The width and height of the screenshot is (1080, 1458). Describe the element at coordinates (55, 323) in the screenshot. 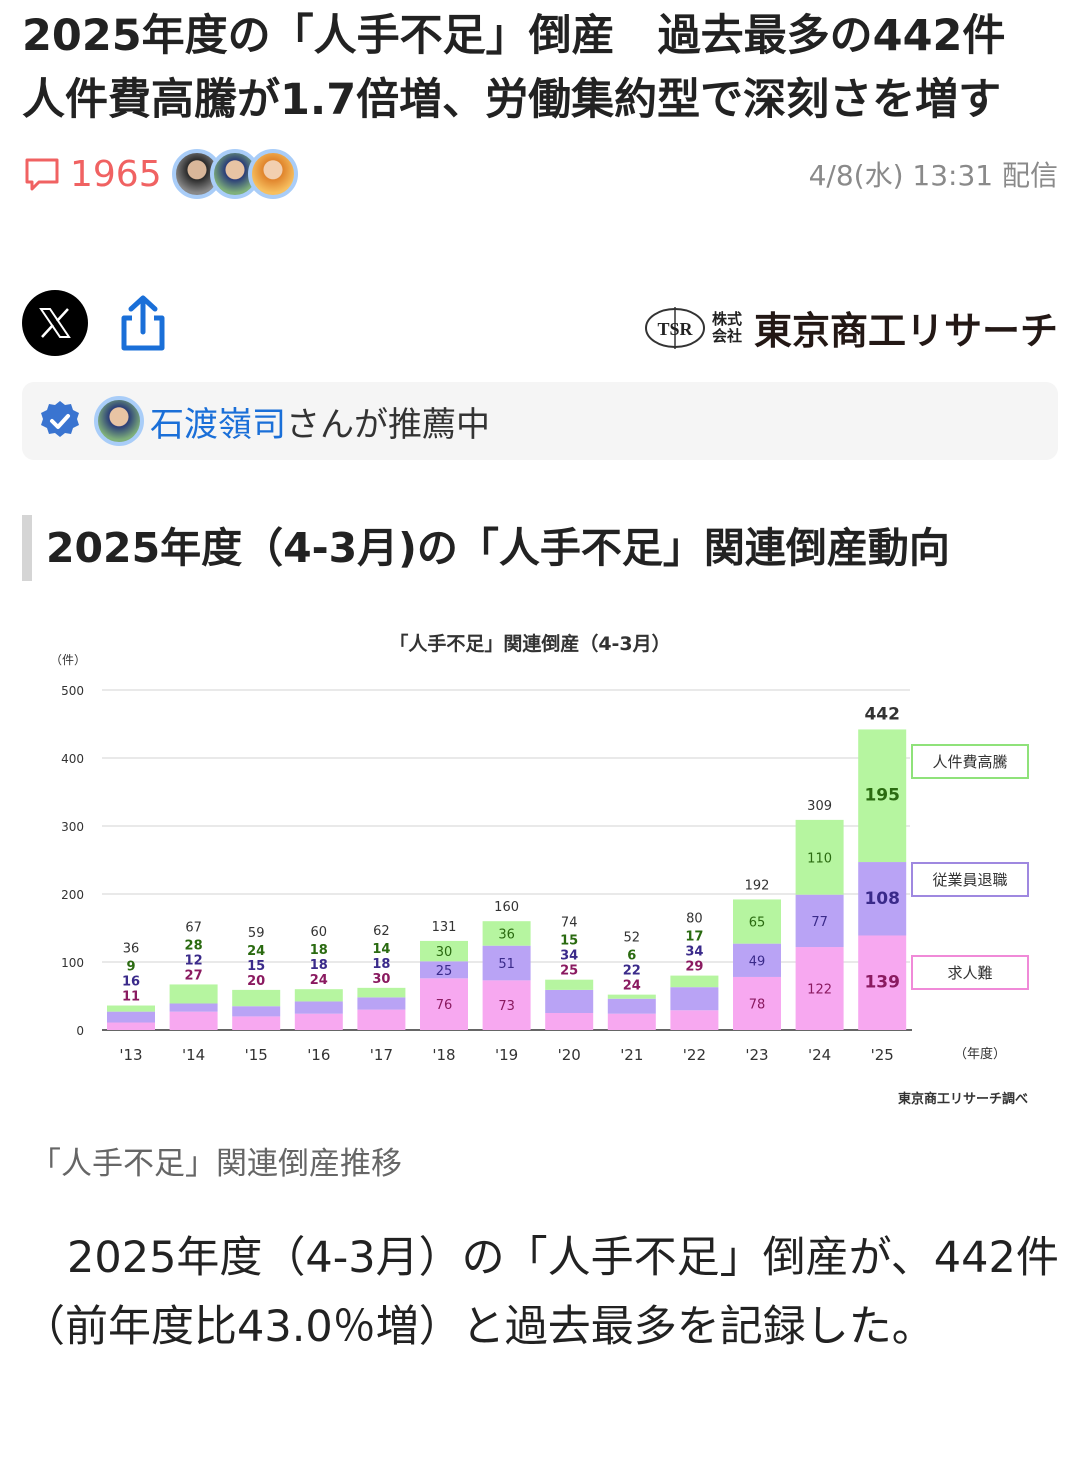

I see `share-x-button` at that location.